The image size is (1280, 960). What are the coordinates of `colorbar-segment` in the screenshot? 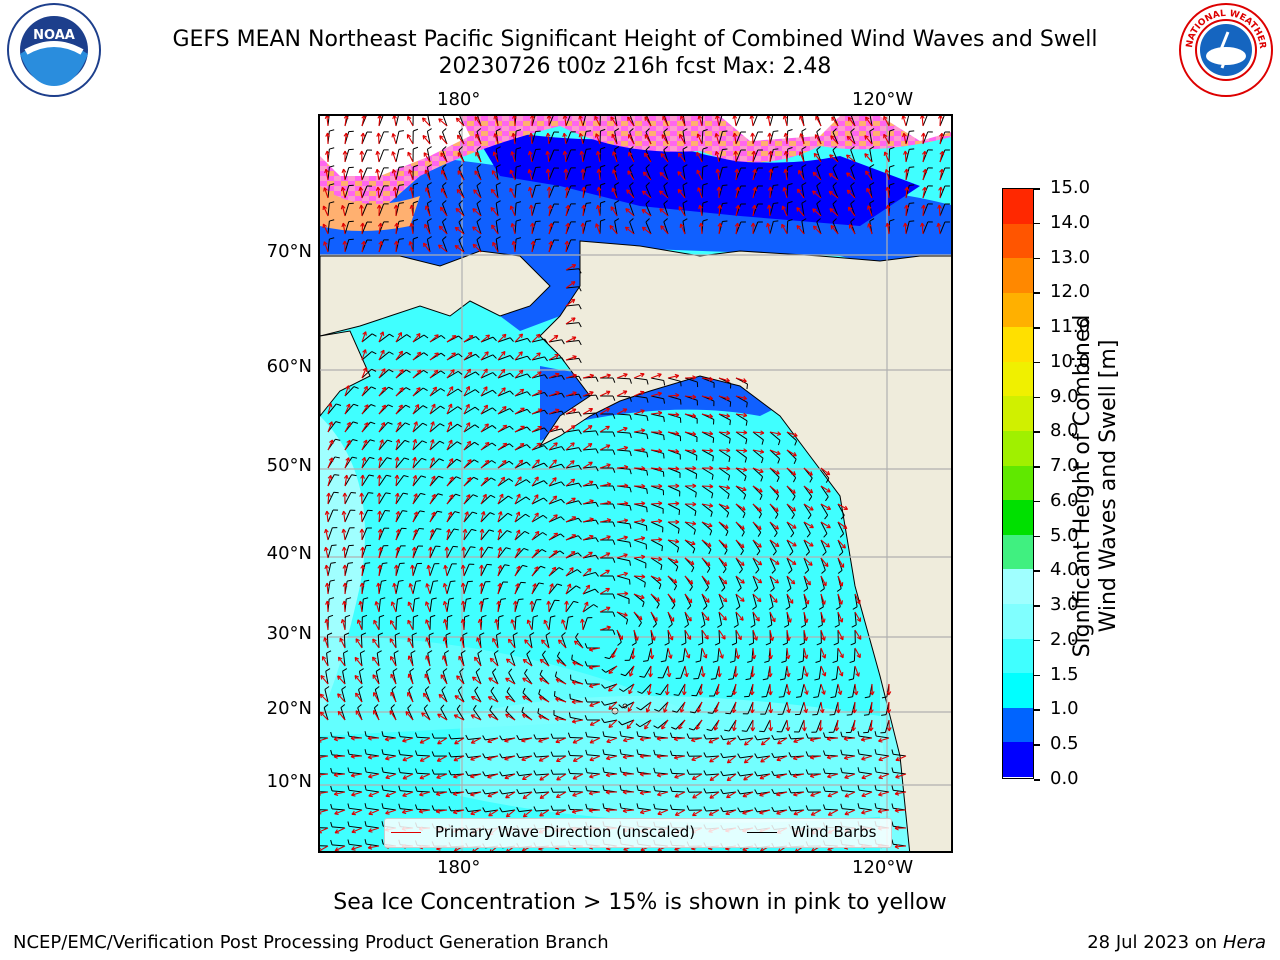 It's located at (1018, 414).